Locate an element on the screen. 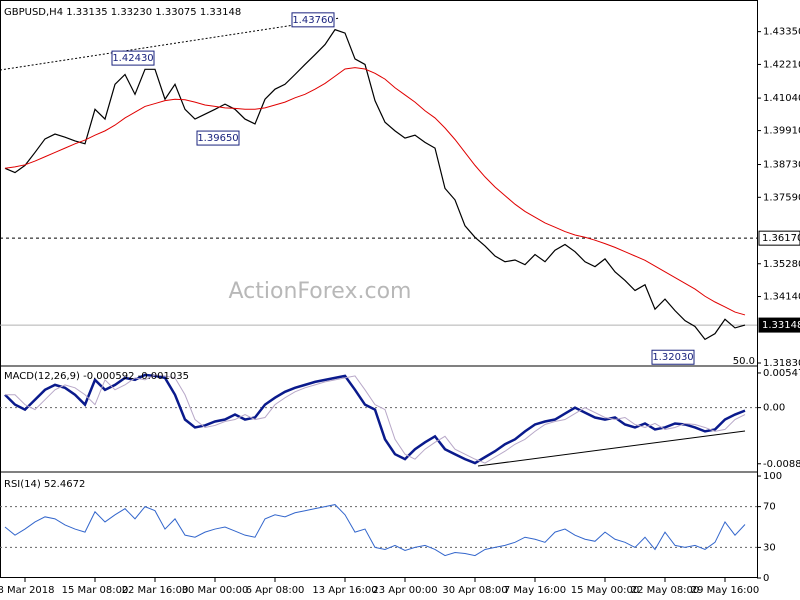 This screenshot has width=800, height=600. y-tick-label: 70 is located at coordinates (769, 507).